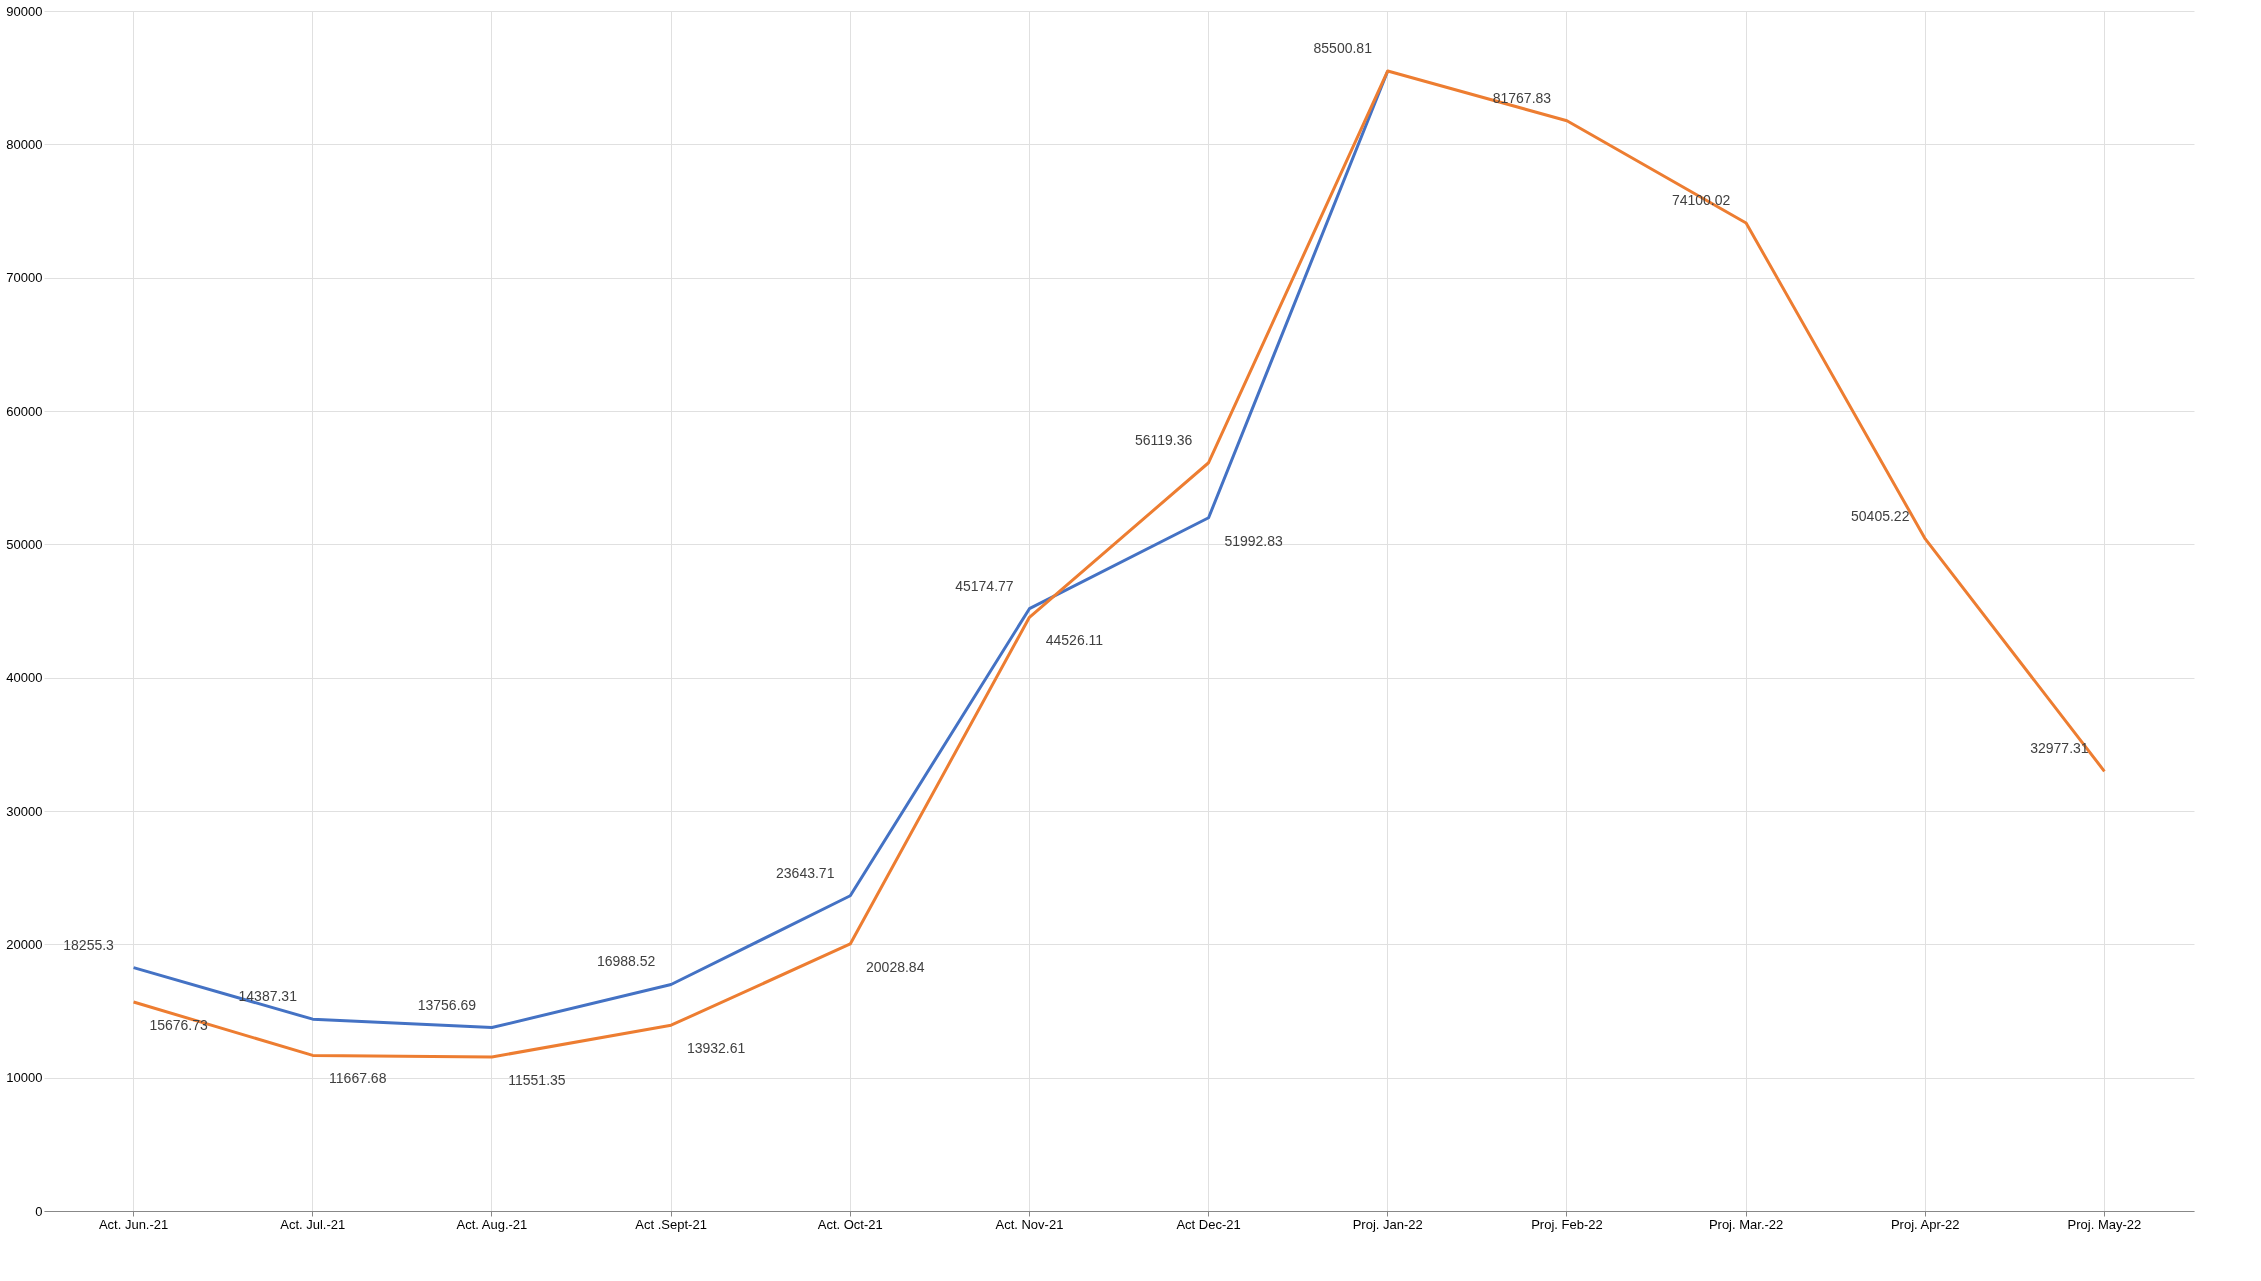  Describe the element at coordinates (492, 1224) in the screenshot. I see `x-tick-label: Act. Aug.-21` at that location.